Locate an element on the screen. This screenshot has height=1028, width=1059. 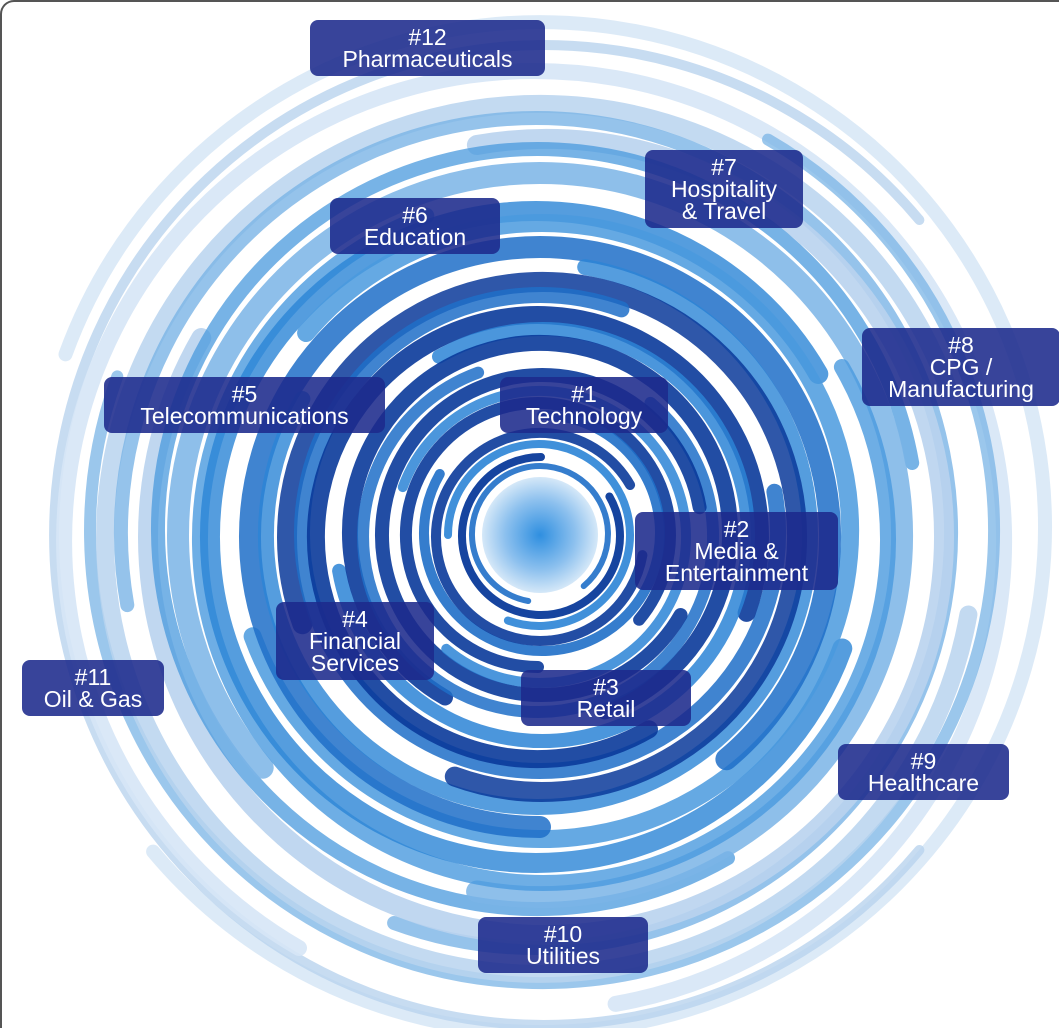
industry-rank: #11 is located at coordinates (93, 677).